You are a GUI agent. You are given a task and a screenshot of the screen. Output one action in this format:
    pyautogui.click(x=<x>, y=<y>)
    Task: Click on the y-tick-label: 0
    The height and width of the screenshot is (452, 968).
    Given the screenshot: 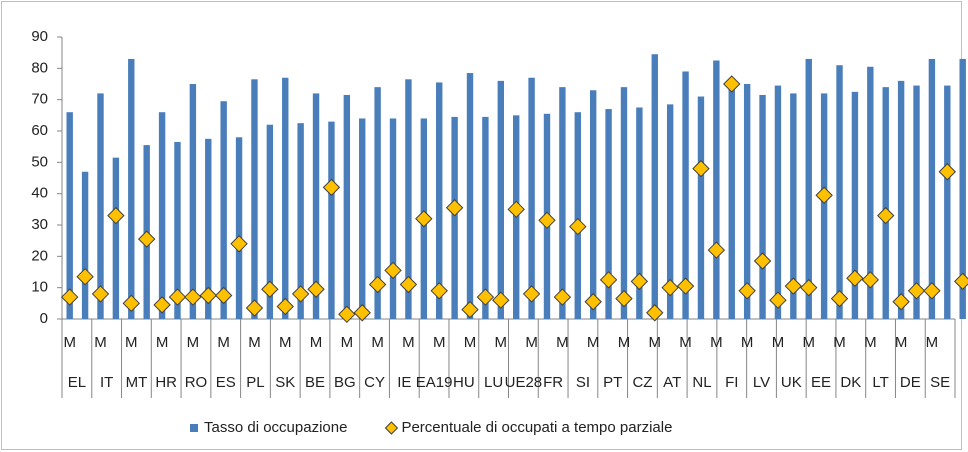 What is the action you would take?
    pyautogui.click(x=44, y=318)
    